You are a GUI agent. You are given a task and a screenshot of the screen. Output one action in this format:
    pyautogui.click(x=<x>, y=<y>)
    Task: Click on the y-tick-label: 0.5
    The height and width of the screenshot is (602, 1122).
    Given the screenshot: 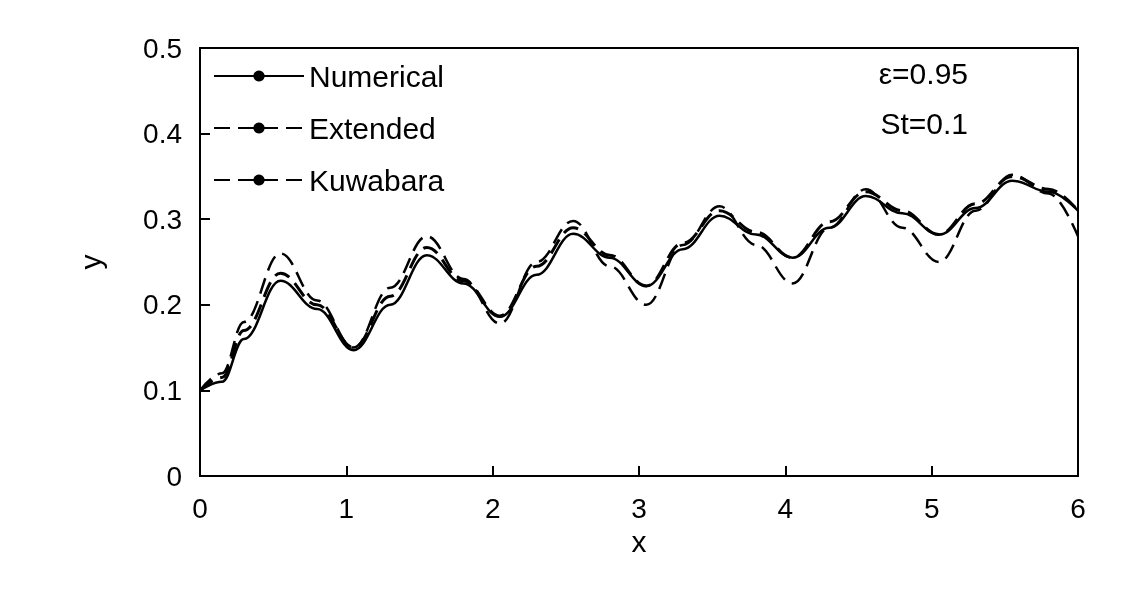 What is the action you would take?
    pyautogui.click(x=162, y=48)
    